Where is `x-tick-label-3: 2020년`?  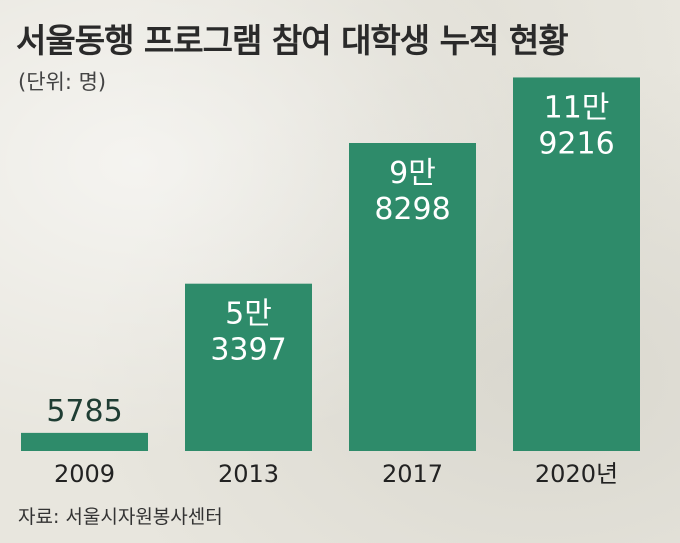 x-tick-label-3: 2020년 is located at coordinates (576, 474).